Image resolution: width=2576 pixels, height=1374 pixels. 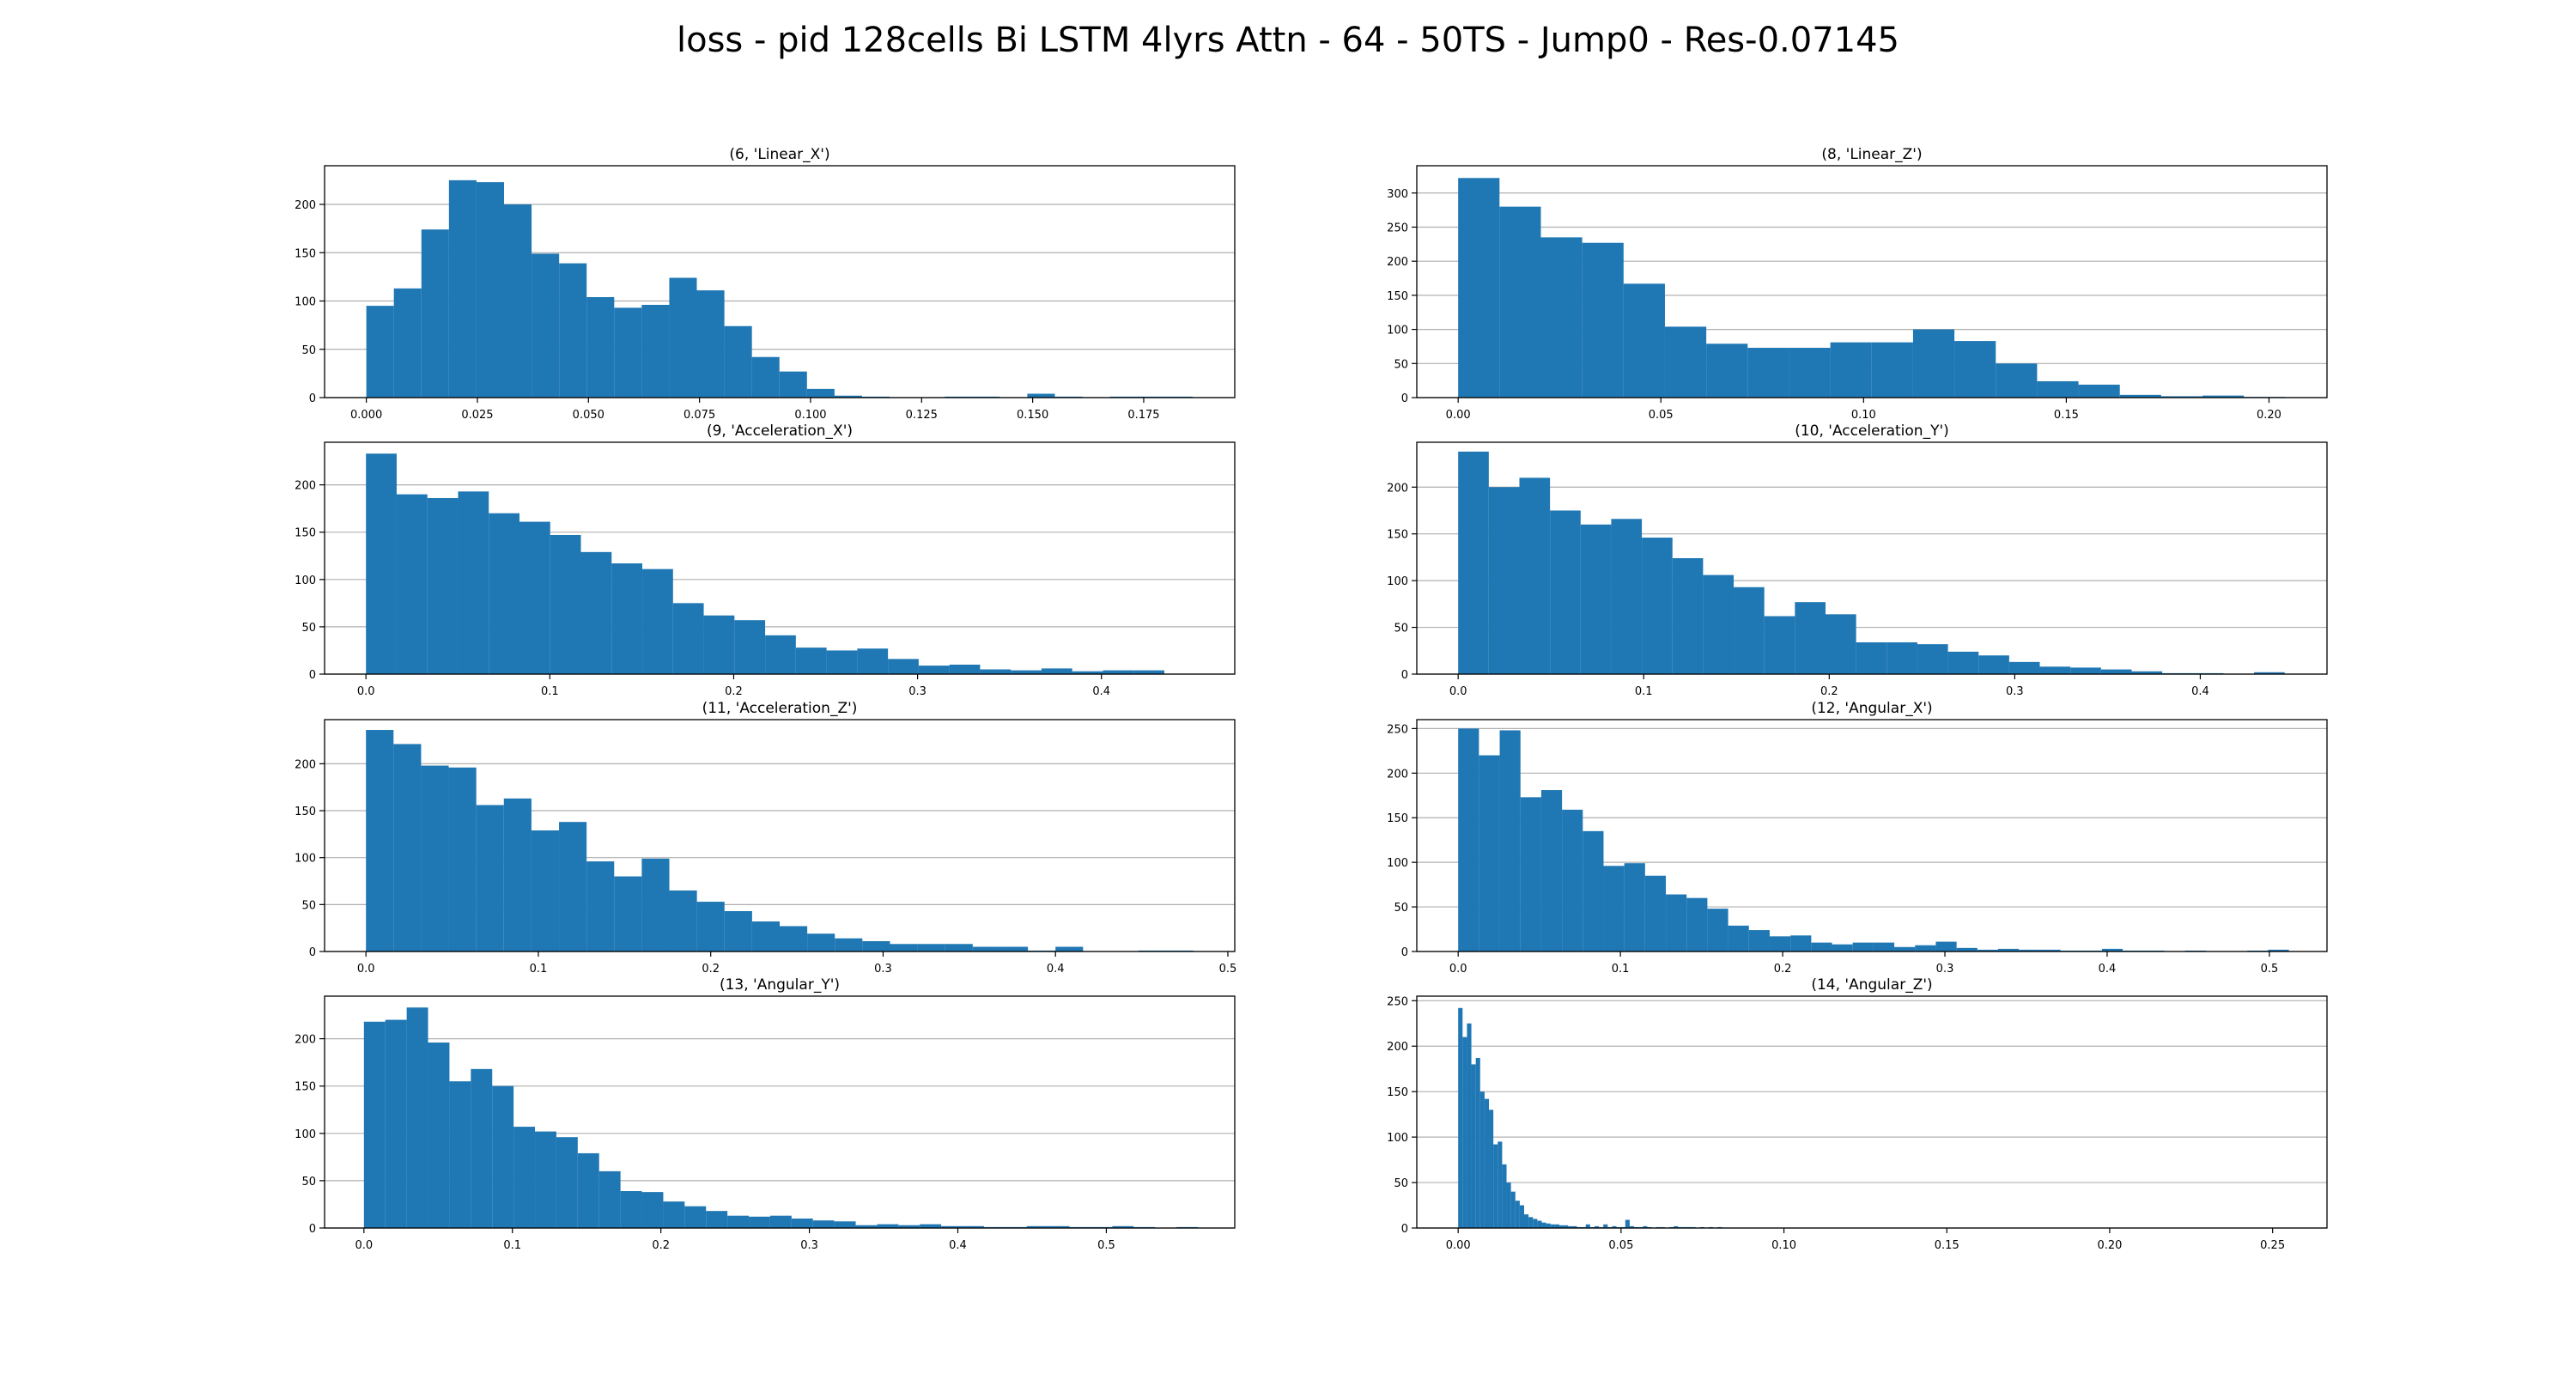 I want to click on x-tick-label: 0.3, so click(x=883, y=969).